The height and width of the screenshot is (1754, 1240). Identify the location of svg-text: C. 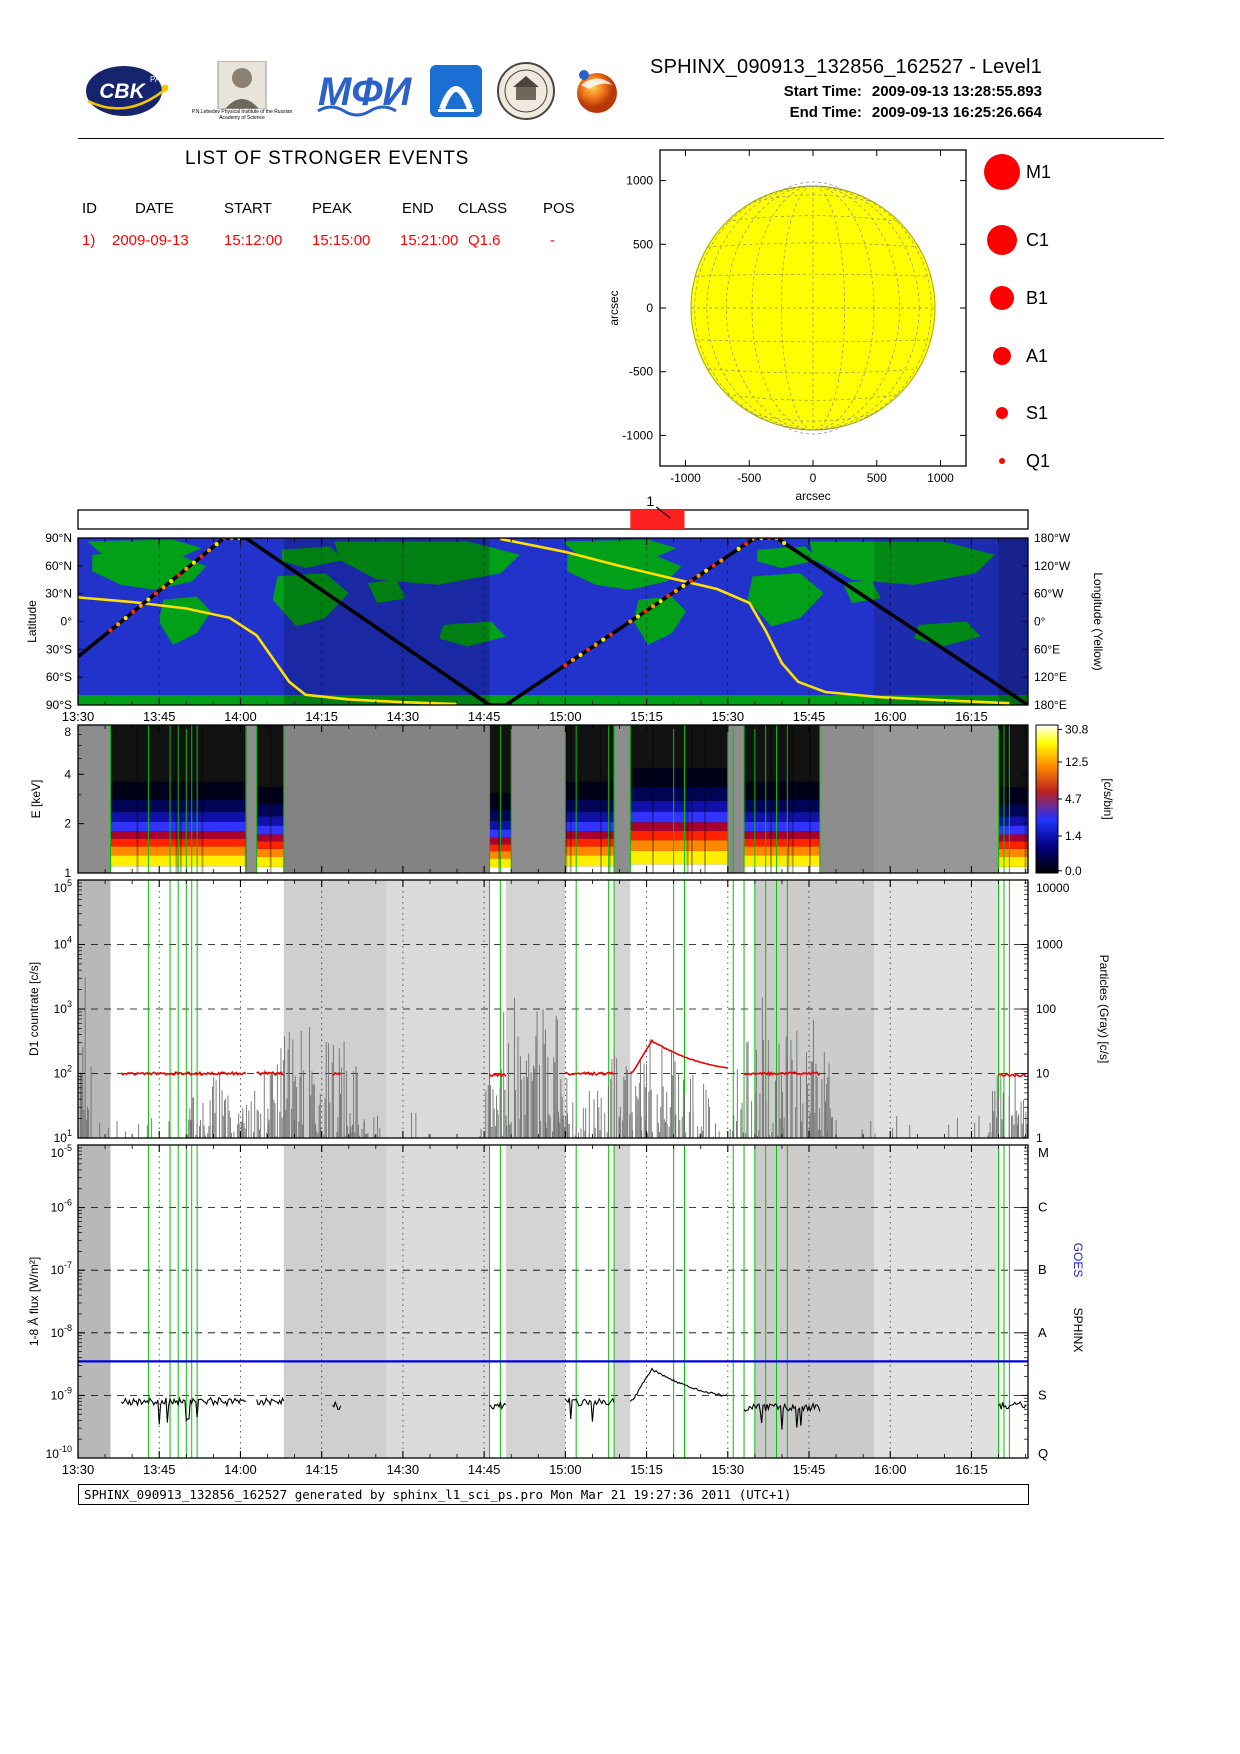
(1042, 1207).